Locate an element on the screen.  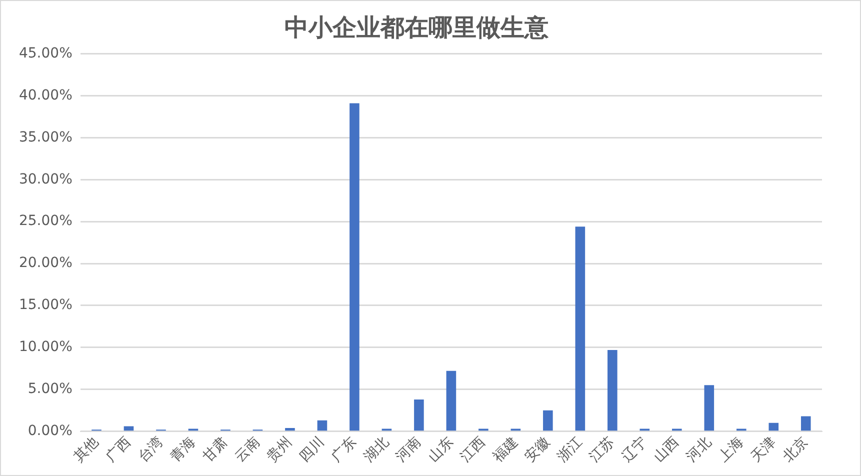
x-tick-label: 江西 is located at coordinates (473, 450).